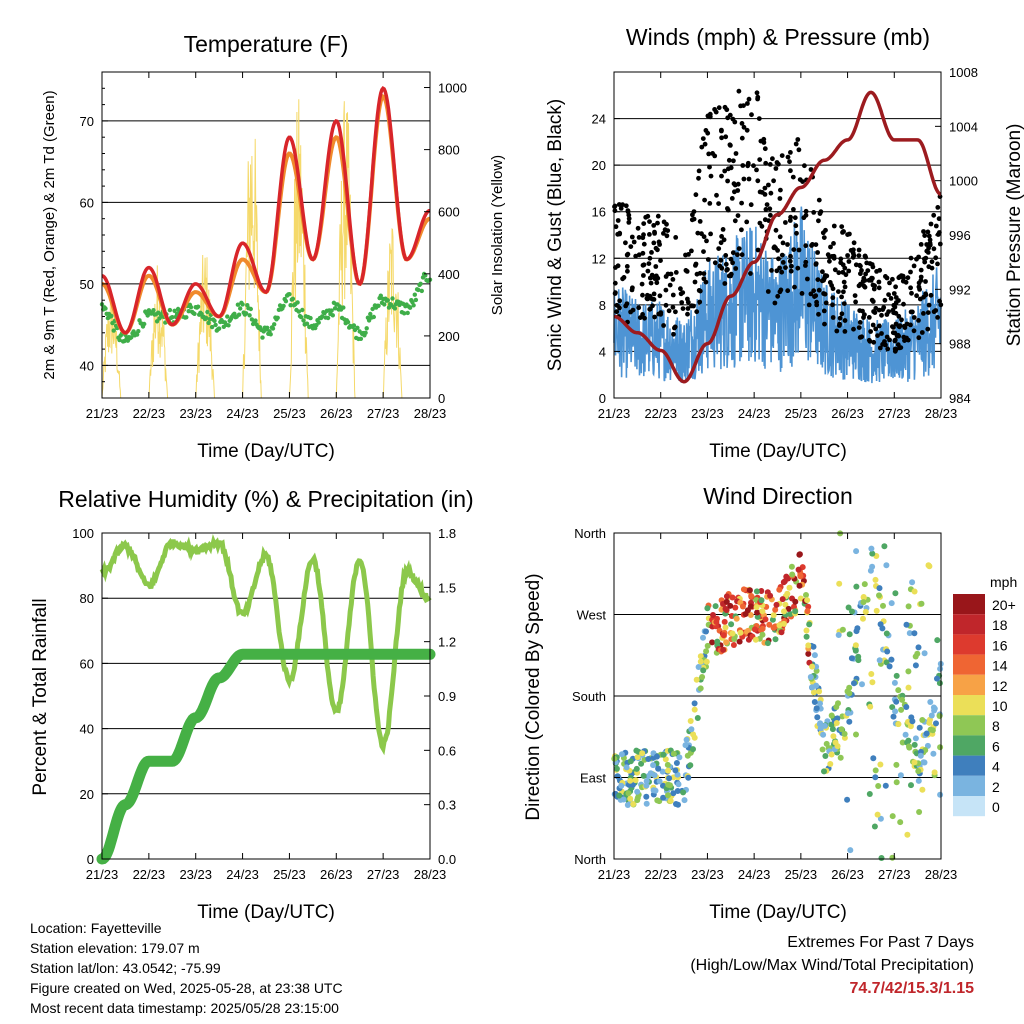  I want to click on y-tick-label: 8, so click(602, 305).